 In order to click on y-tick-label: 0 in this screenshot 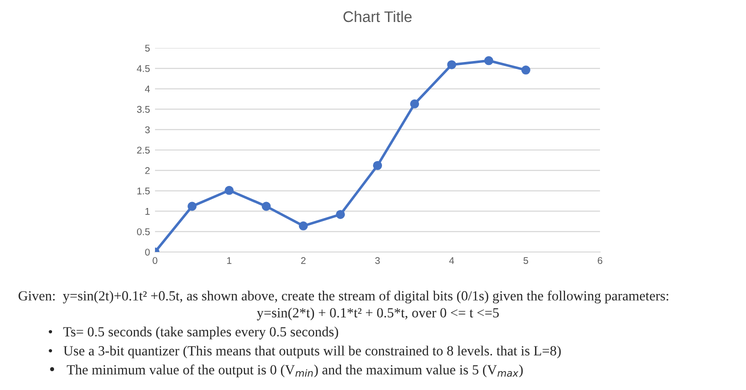, I will do `click(147, 252)`.